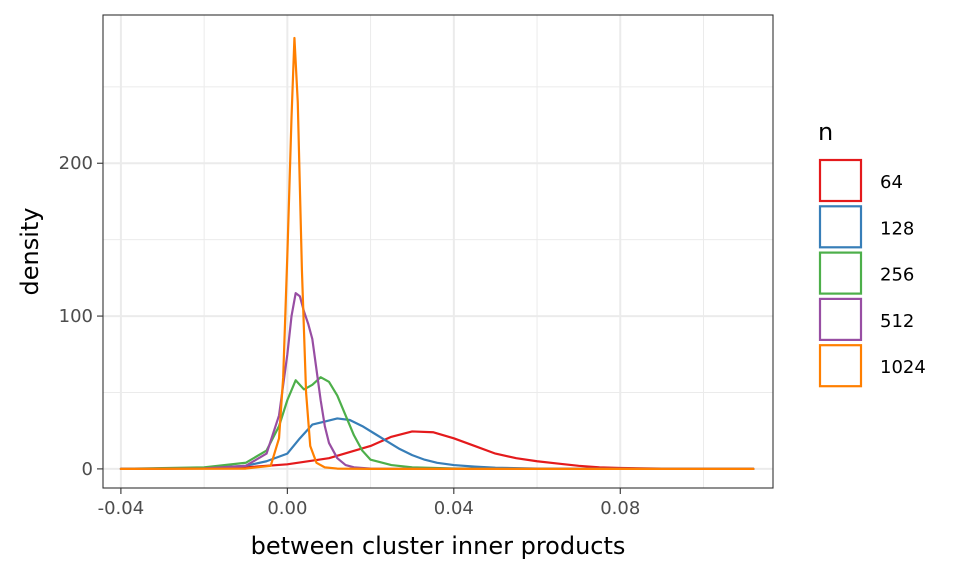  What do you see at coordinates (620, 508) in the screenshot?
I see `x-tick-label: 0.08` at bounding box center [620, 508].